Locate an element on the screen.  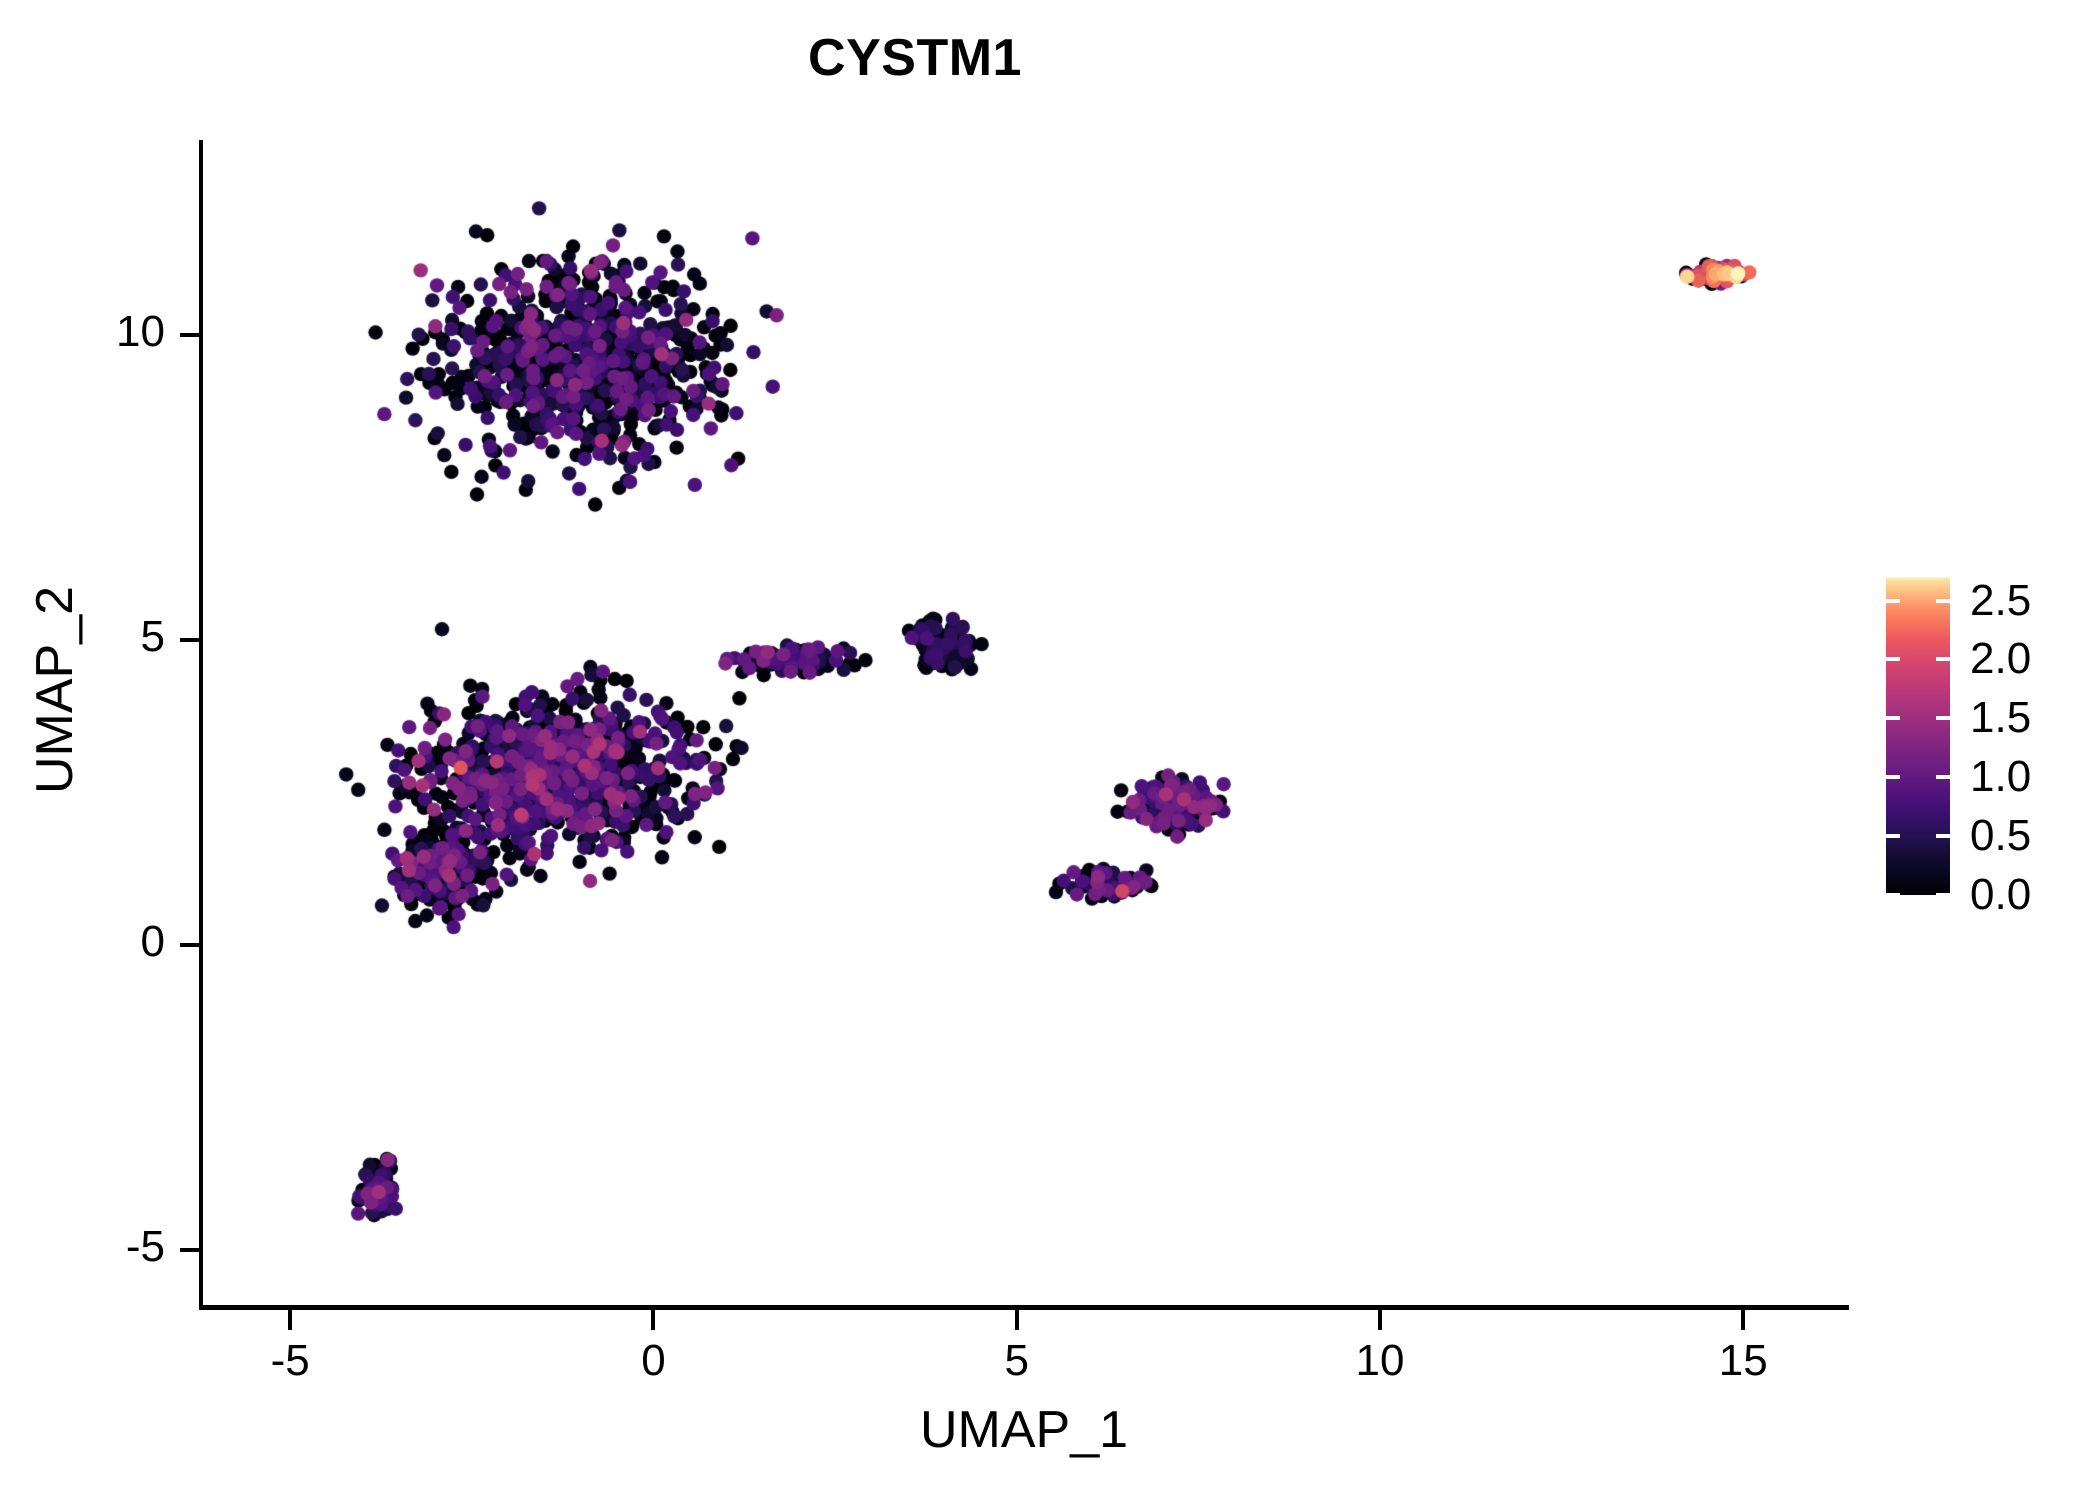
y-axis-title: UMAP_2 is located at coordinates (55, 690).